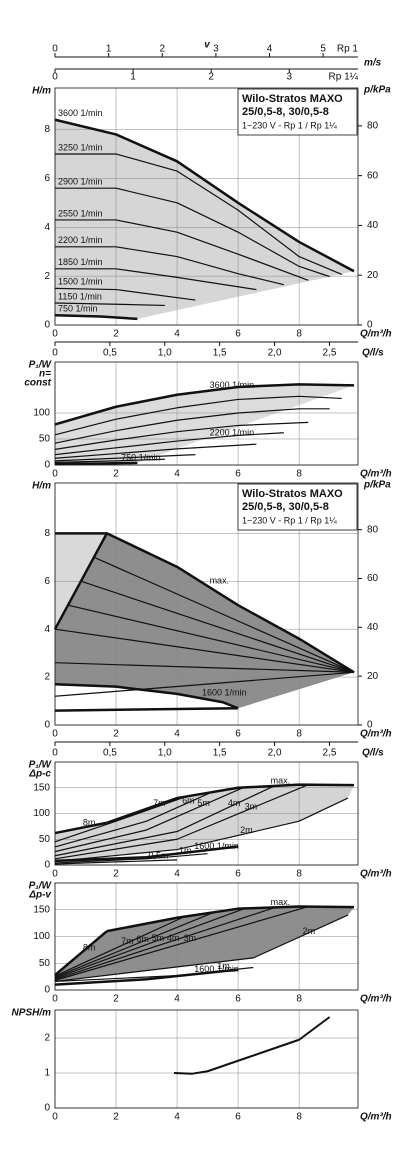  Describe the element at coordinates (188, 801) in the screenshot. I see `curve-label: 6m` at that location.